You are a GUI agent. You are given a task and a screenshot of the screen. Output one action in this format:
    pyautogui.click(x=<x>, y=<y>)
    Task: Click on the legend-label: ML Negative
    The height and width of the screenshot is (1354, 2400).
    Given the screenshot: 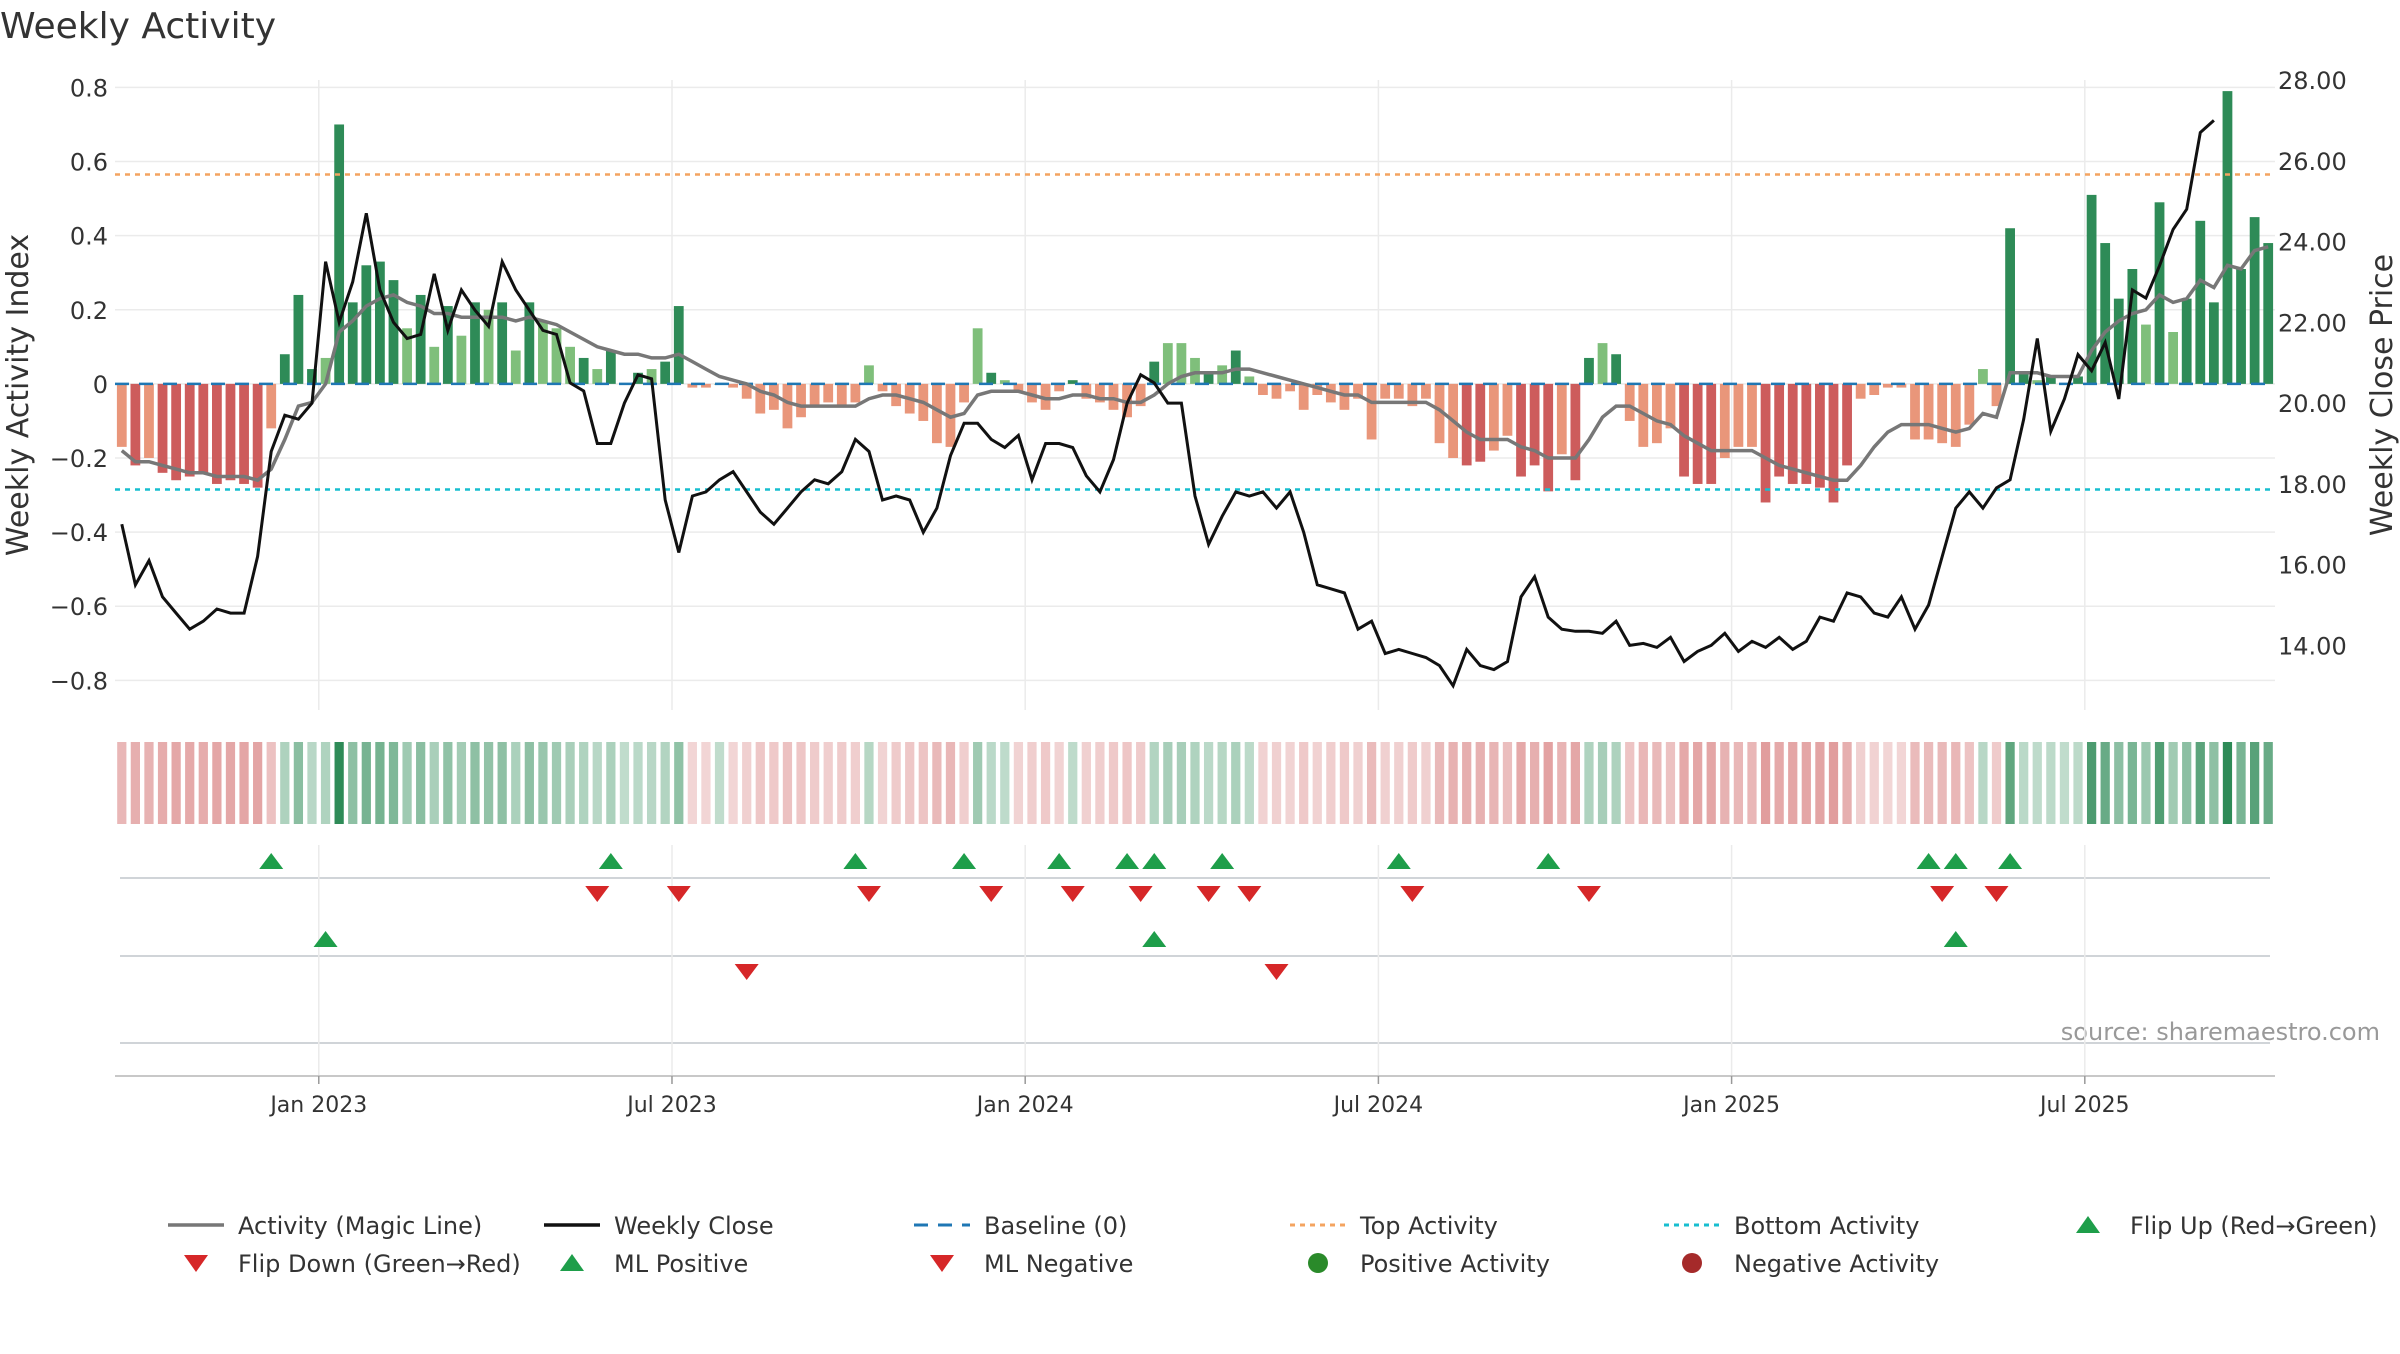 What is the action you would take?
    pyautogui.click(x=1058, y=1264)
    